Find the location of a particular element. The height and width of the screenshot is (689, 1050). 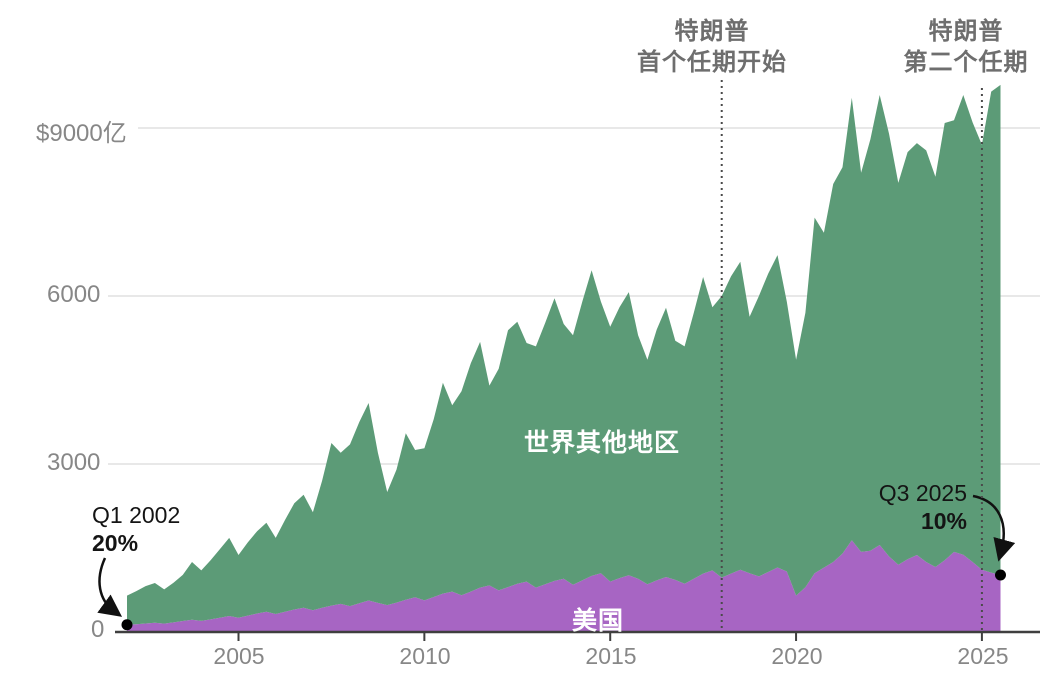

x-axis-label-2005: 2005 is located at coordinates (239, 656).